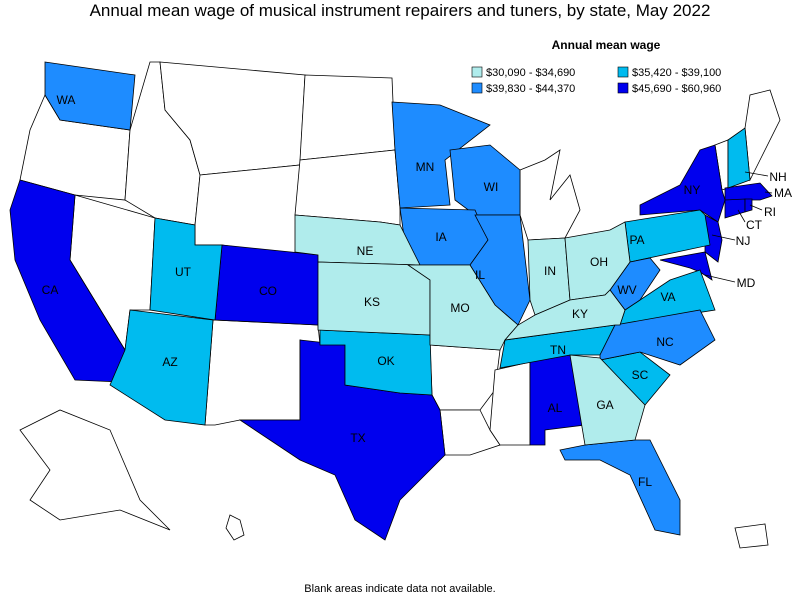  What do you see at coordinates (599, 262) in the screenshot?
I see `state-label: OH` at bounding box center [599, 262].